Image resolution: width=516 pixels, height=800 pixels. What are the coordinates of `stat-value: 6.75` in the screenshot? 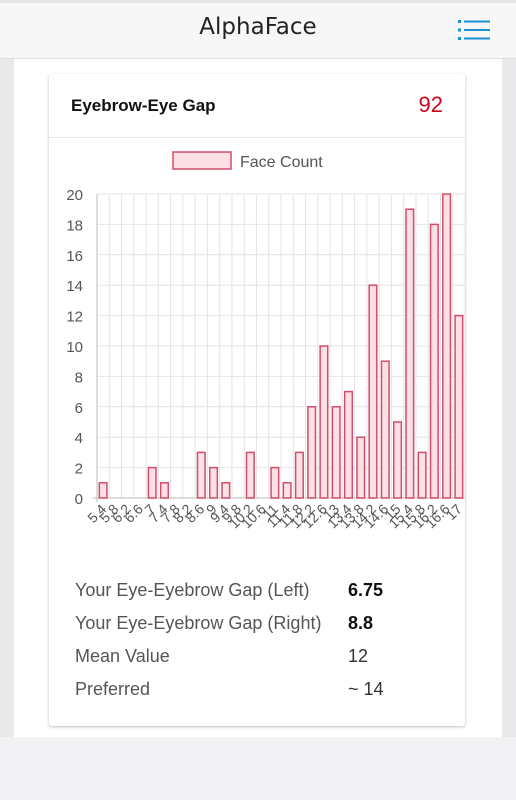 It's located at (366, 590).